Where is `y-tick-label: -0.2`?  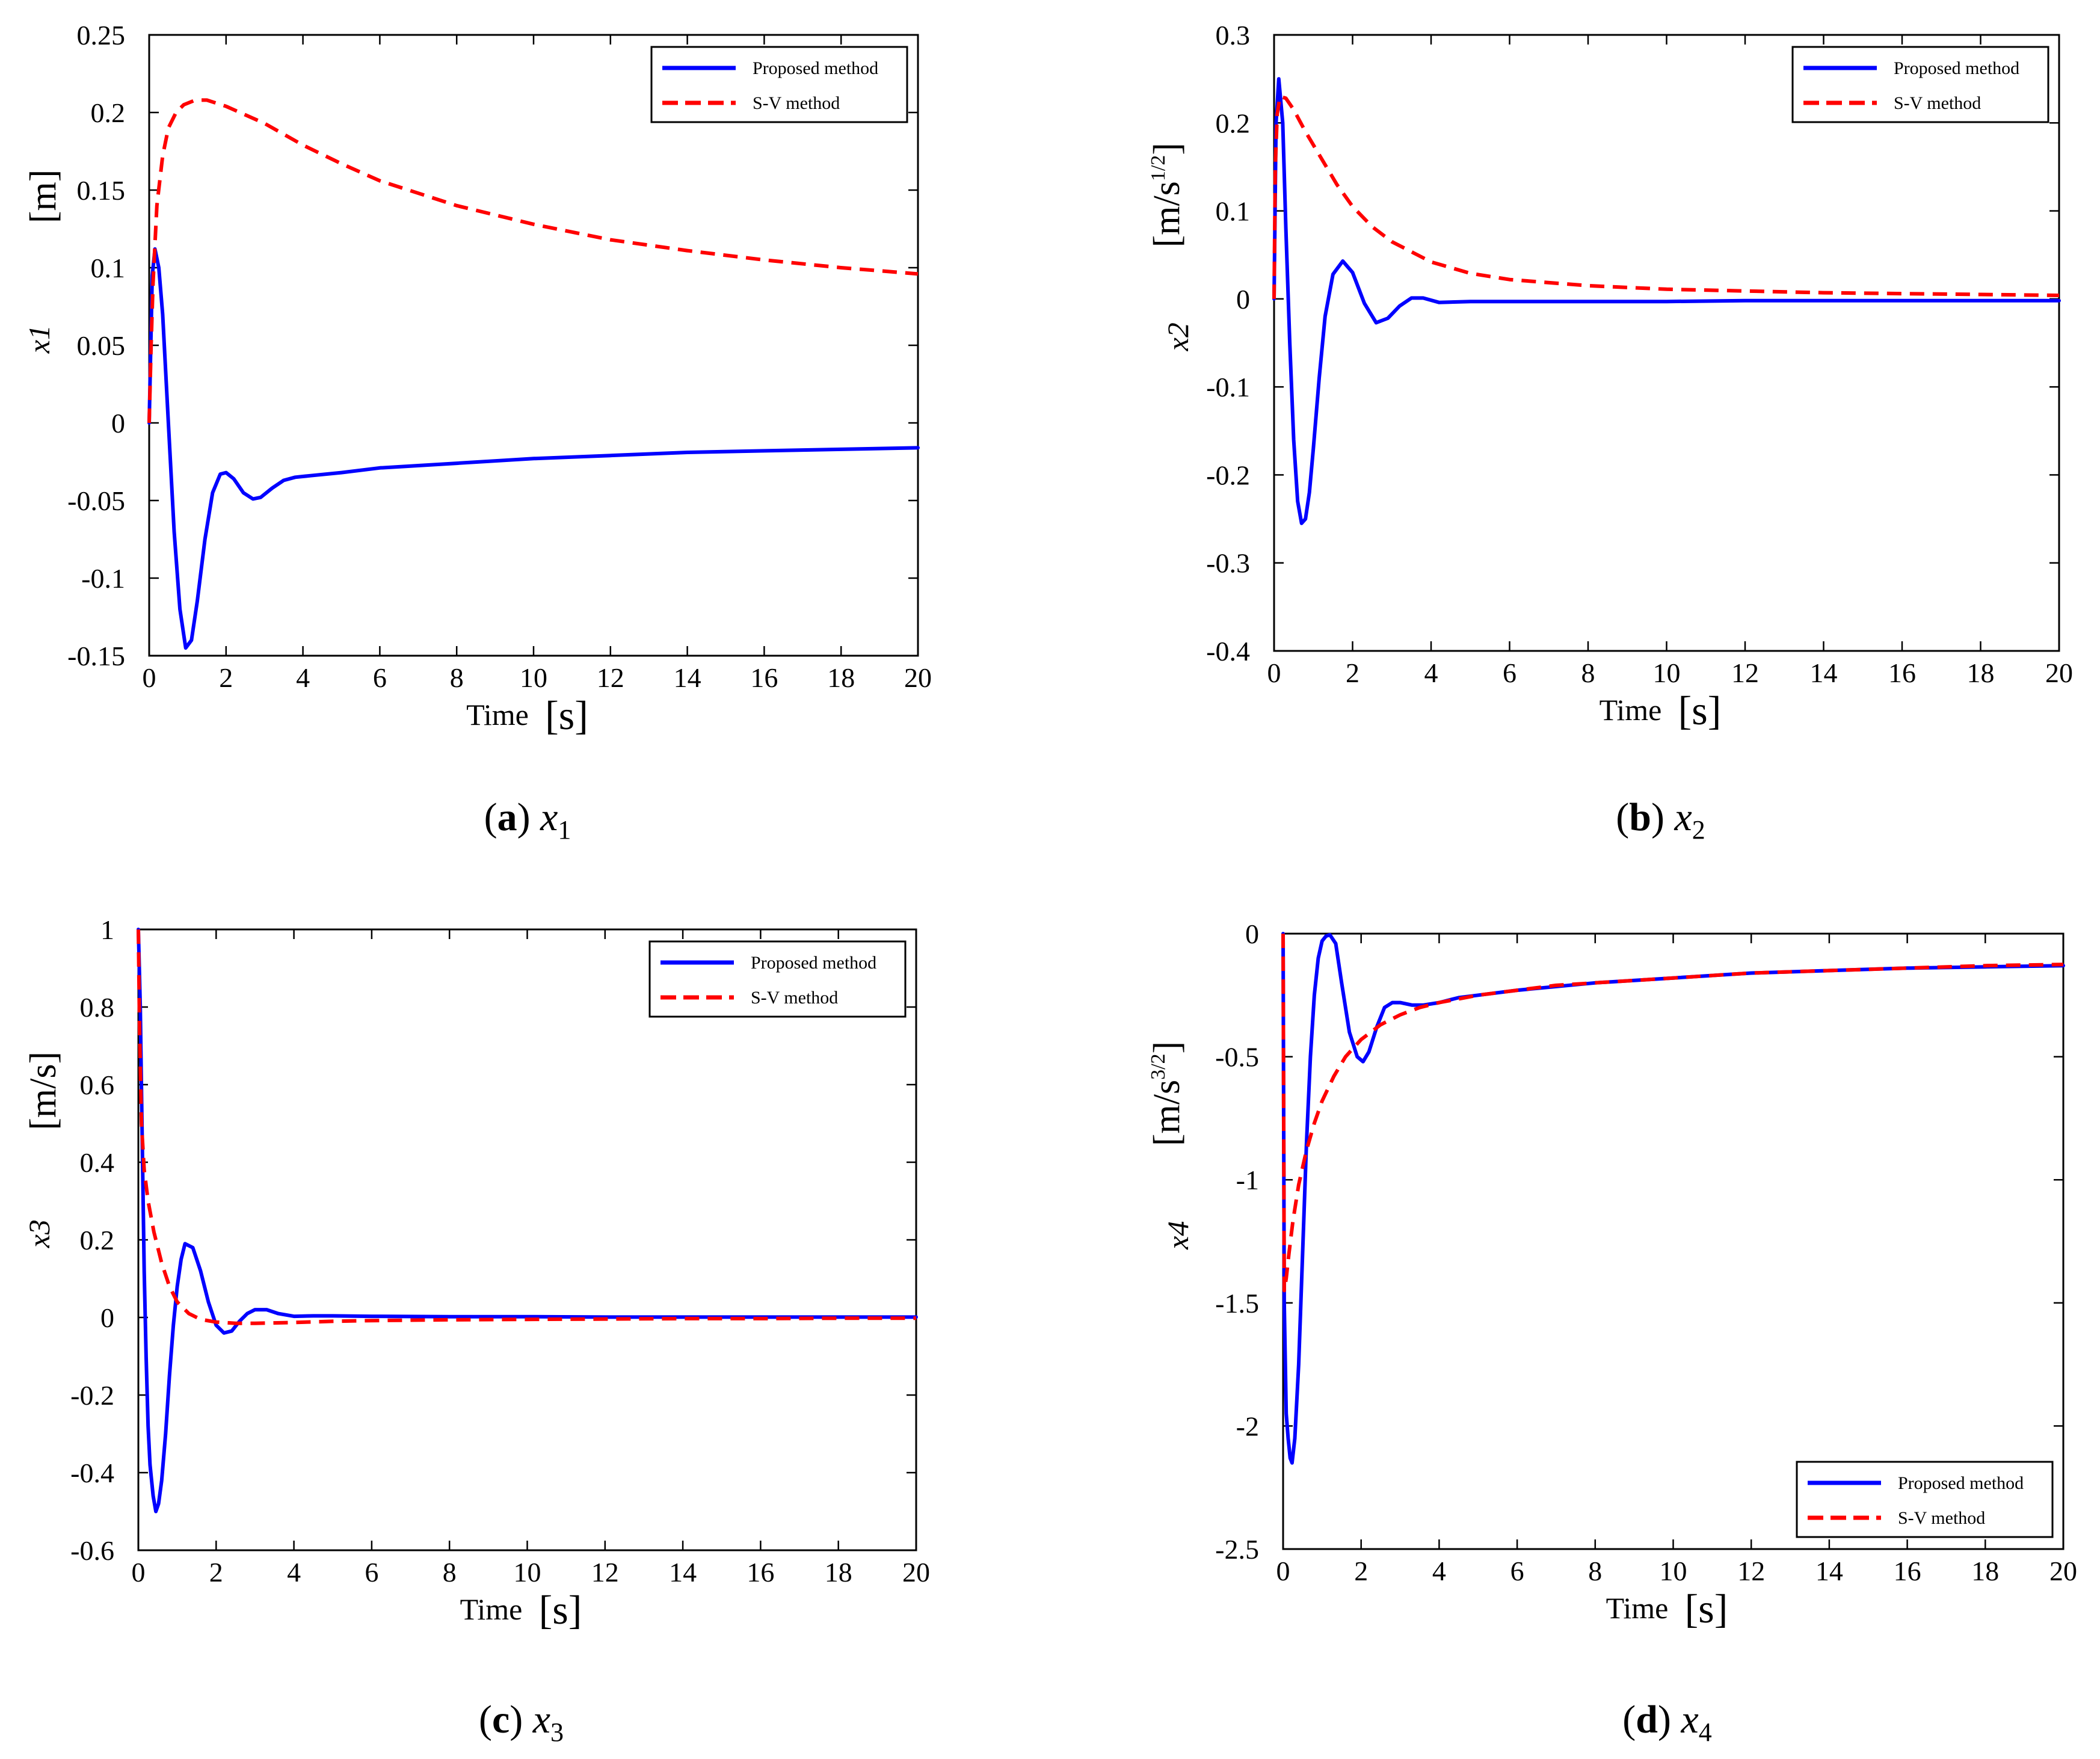
y-tick-label: -0.2 is located at coordinates (92, 1396).